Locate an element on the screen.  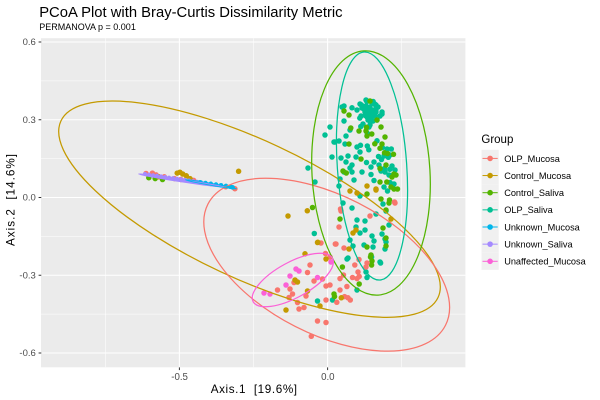
svg-text: OLP_Mucosa is located at coordinates (532, 159).